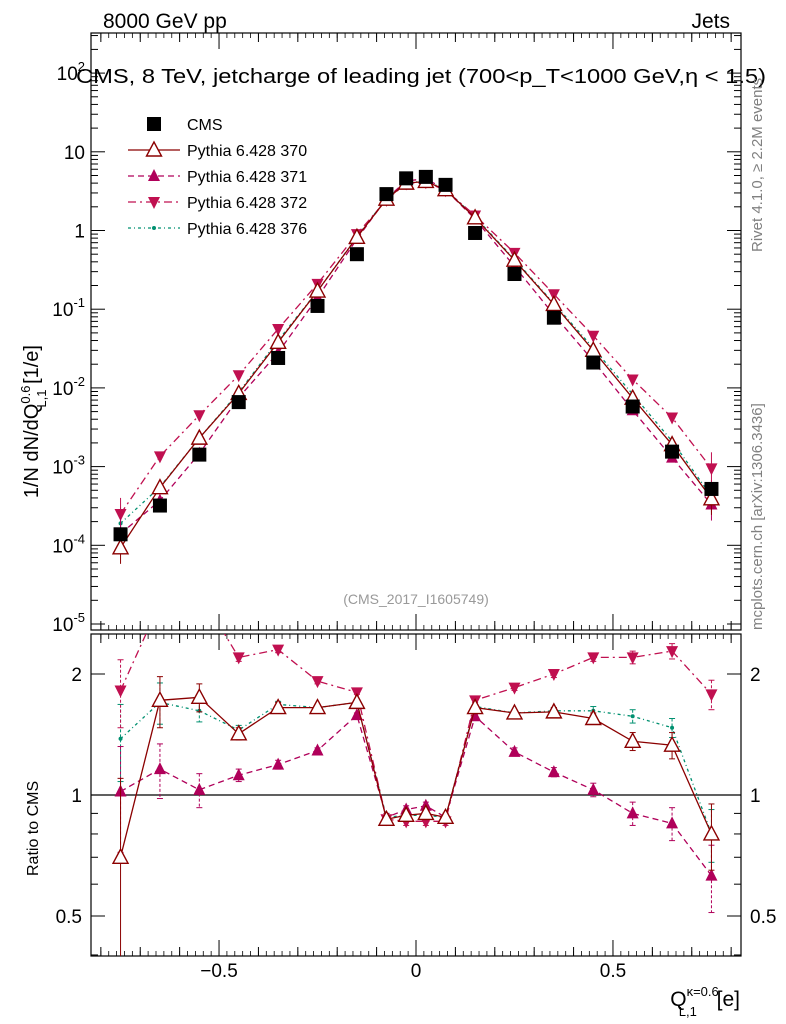  Describe the element at coordinates (165, 21) in the screenshot. I see `header-left: 8000 GeV pp` at that location.